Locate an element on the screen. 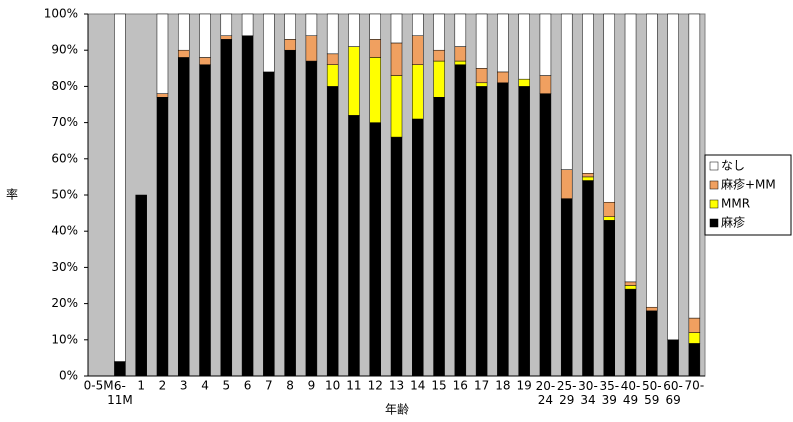 Image resolution: width=793 pixels, height=422 pixels. legend-label: なし is located at coordinates (733, 166).